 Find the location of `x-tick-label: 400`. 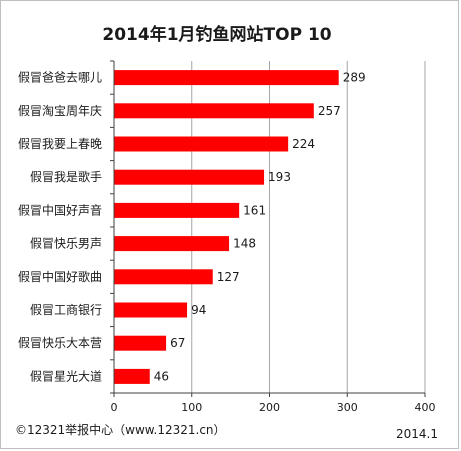

x-tick-label: 400 is located at coordinates (425, 407).